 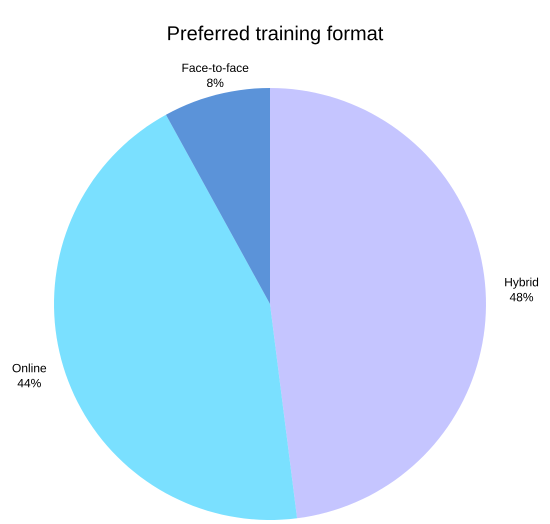 I want to click on slice-label: Face-to-face, so click(x=215, y=67).